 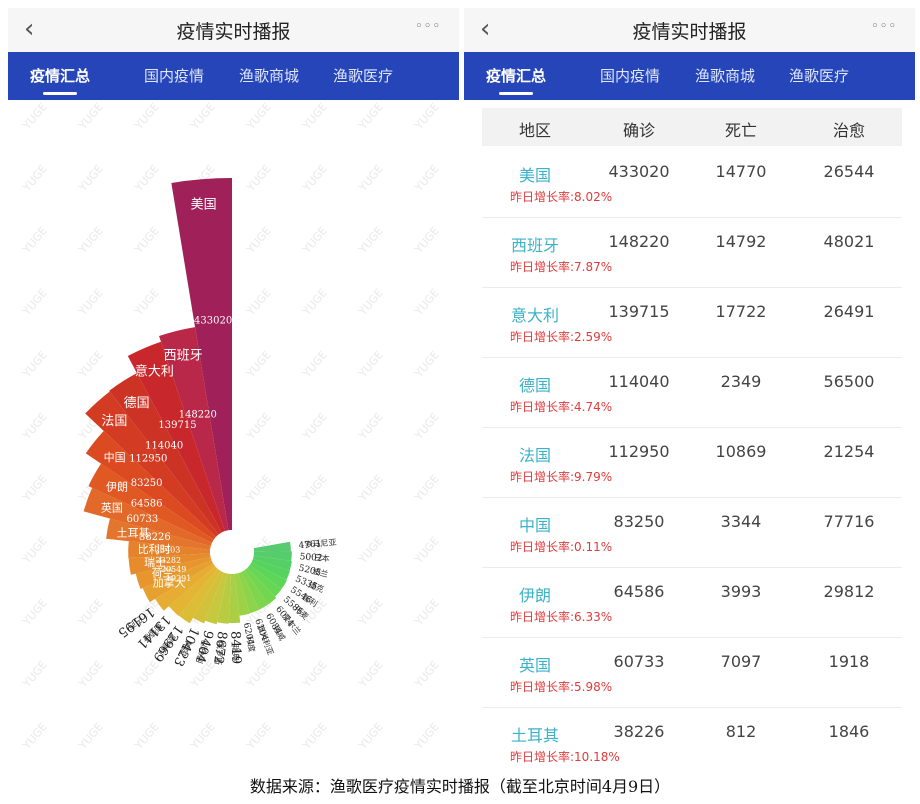 What do you see at coordinates (236, 653) in the screenshot?
I see `sector-label: 瑞典` at bounding box center [236, 653].